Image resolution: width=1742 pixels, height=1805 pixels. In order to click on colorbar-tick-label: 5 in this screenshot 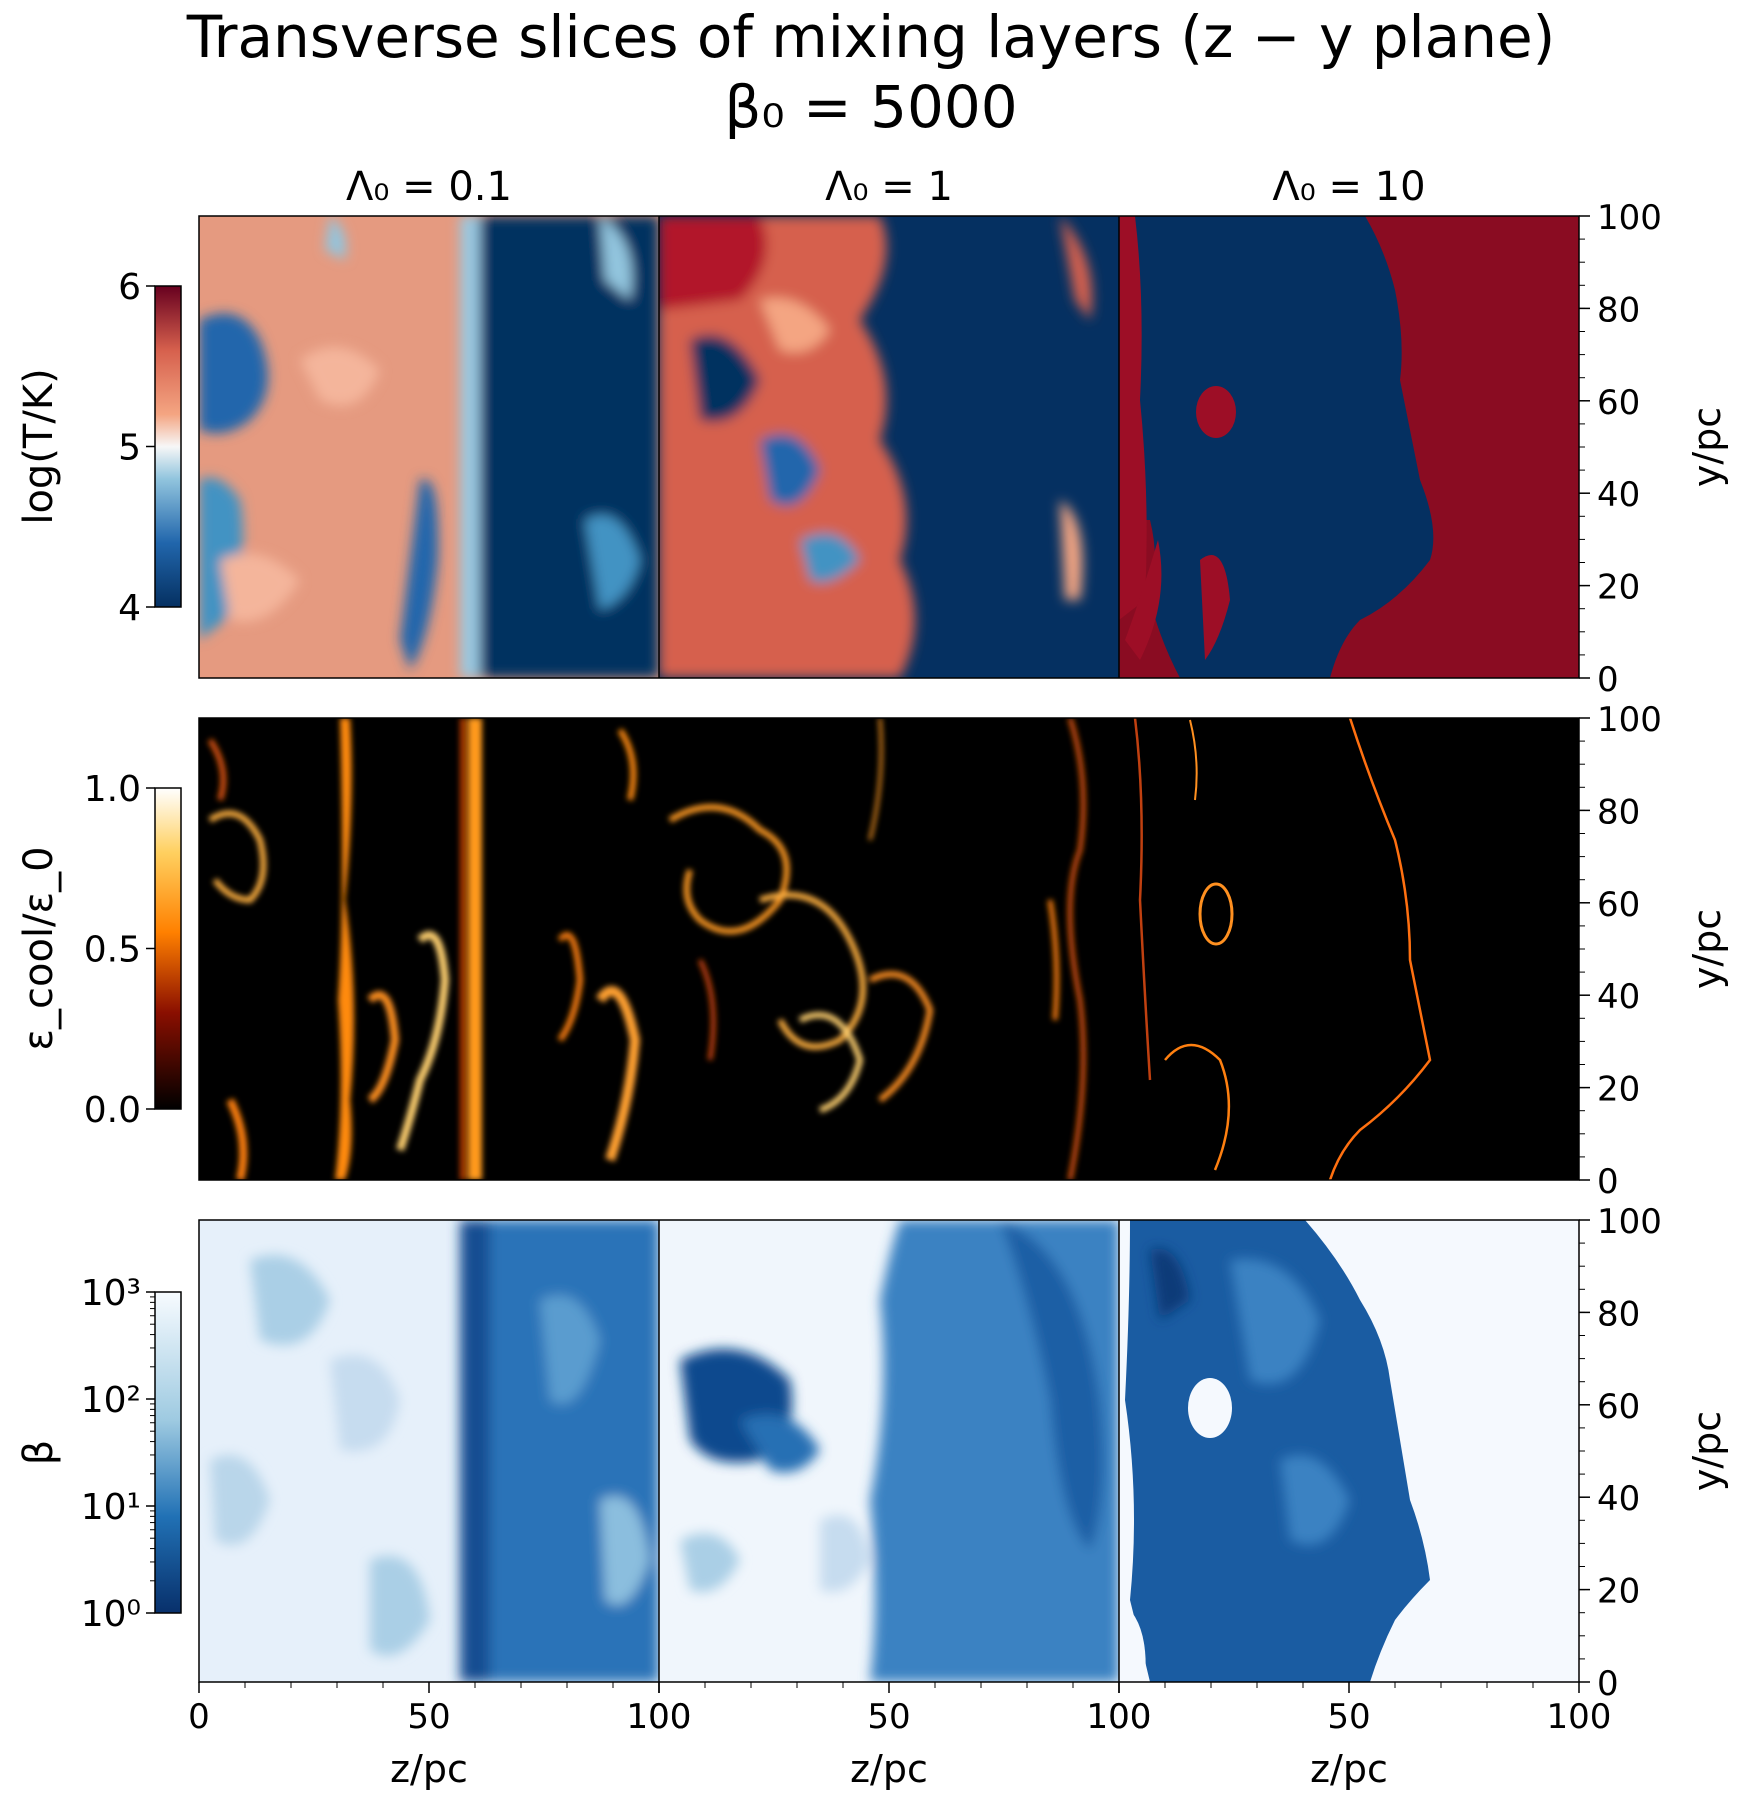, I will do `click(129, 448)`.